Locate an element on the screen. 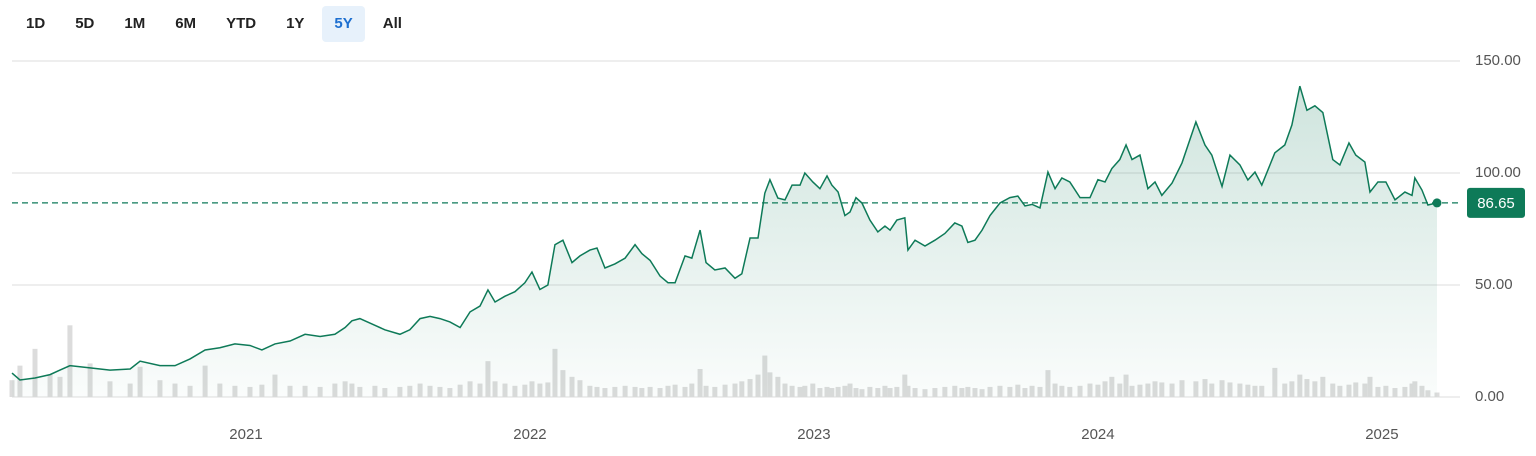 This screenshot has width=1536, height=456. y-tick-label: 100.00 is located at coordinates (1498, 172).